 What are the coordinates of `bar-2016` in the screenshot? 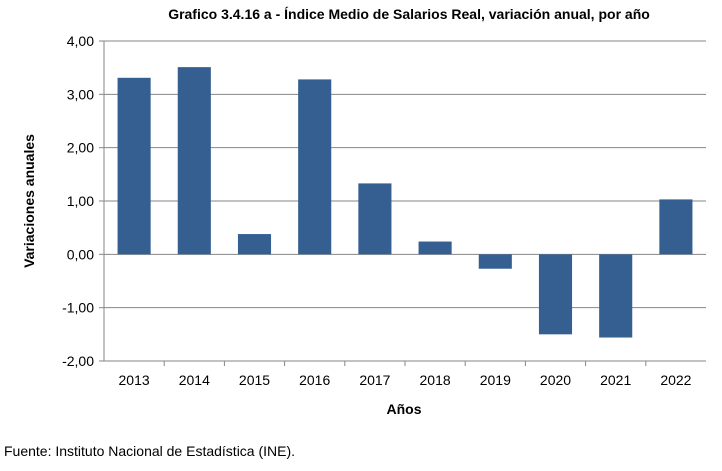 It's located at (315, 167).